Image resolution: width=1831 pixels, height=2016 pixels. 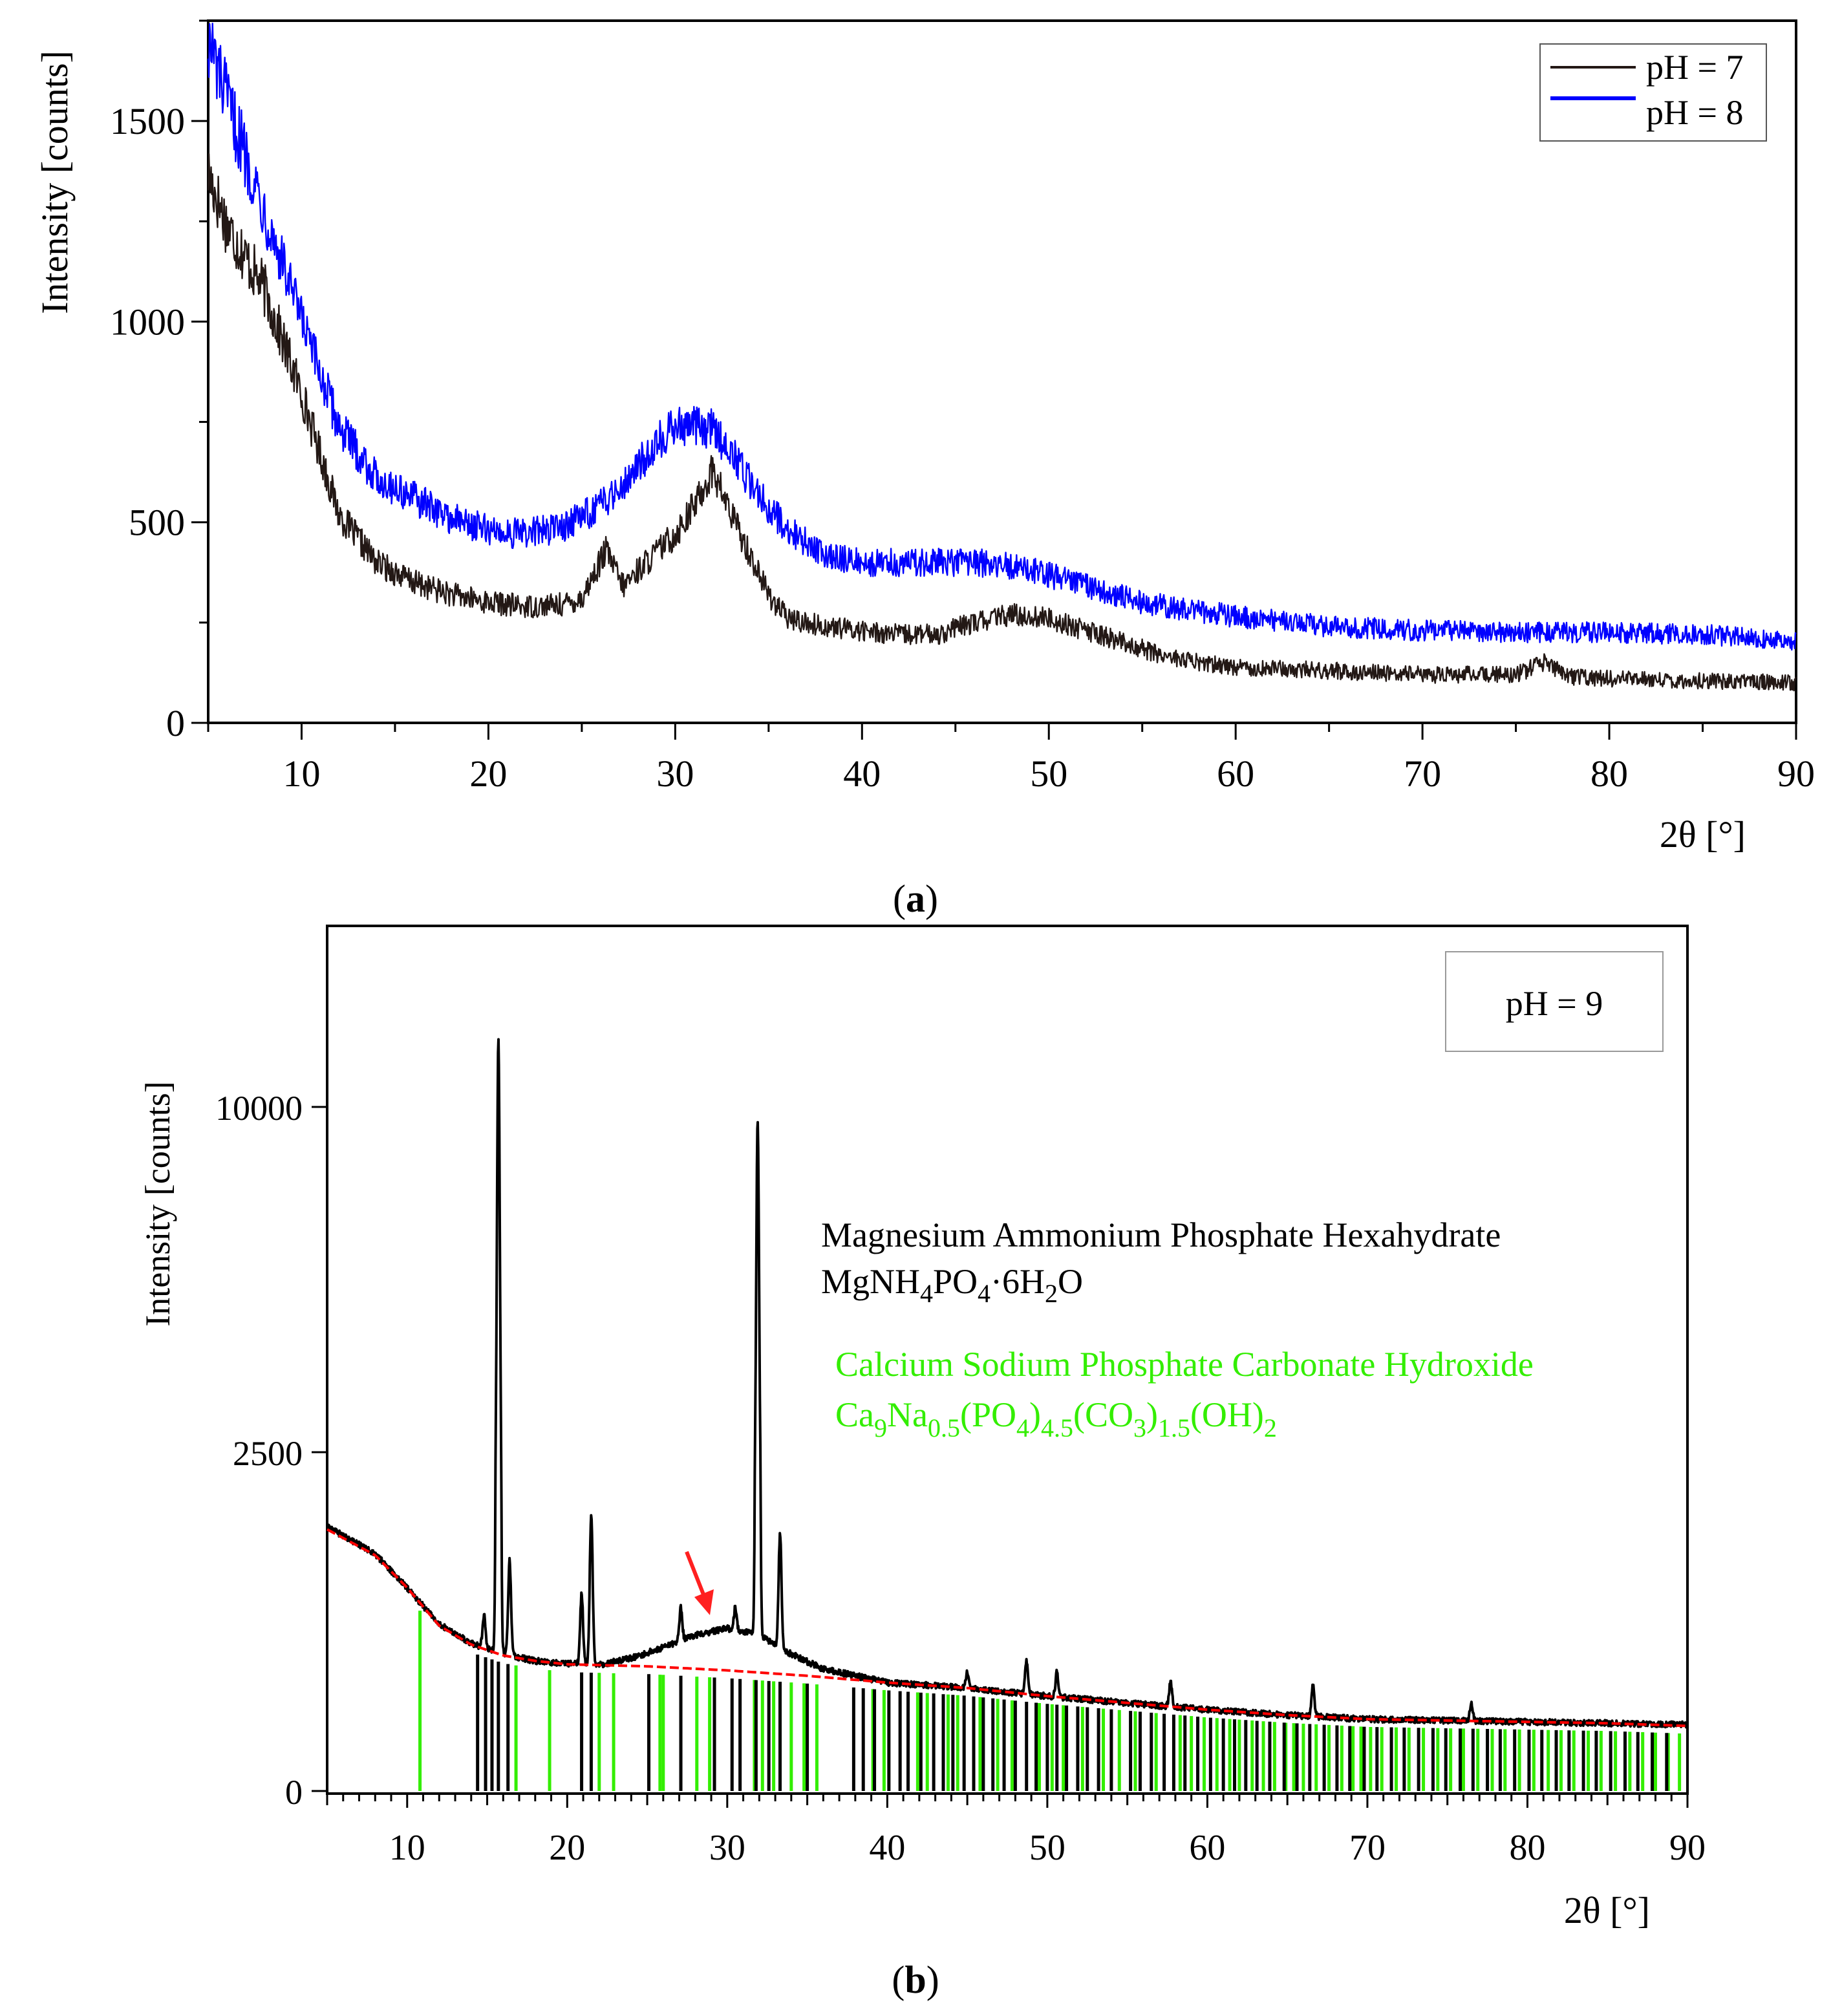 What do you see at coordinates (1056, 1419) in the screenshot?
I see `phase2-formula: Ca9Na0.5(PO4)4.5(CO3)1.5(OH)2` at bounding box center [1056, 1419].